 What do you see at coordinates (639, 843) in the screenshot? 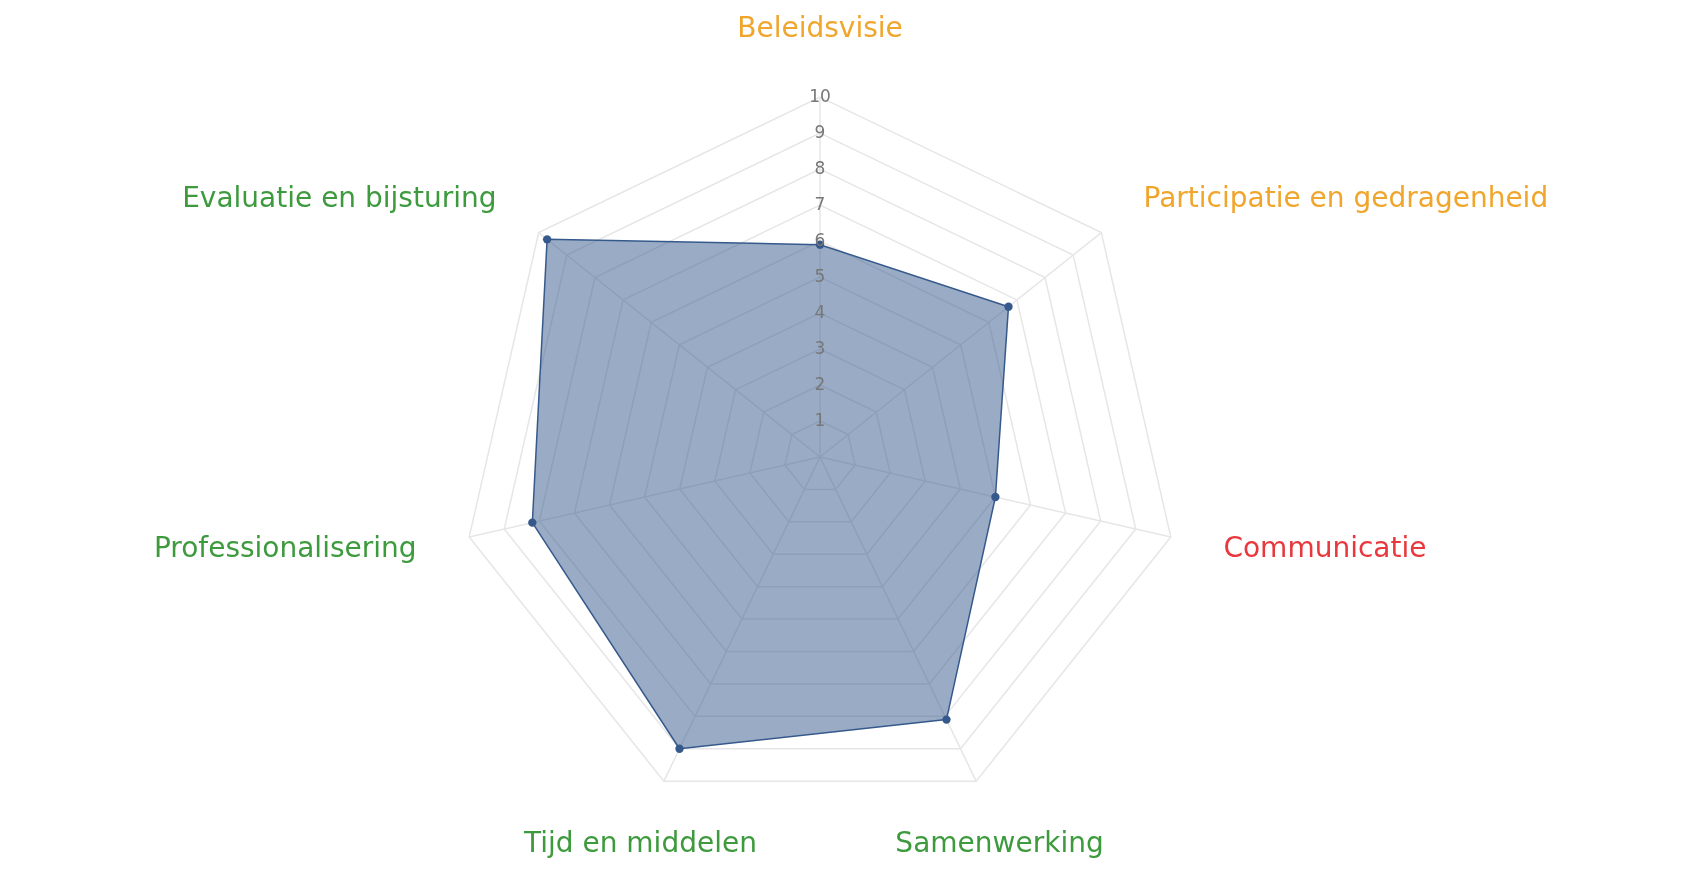
I see `spoke-label: Tijd en middelen` at bounding box center [639, 843].